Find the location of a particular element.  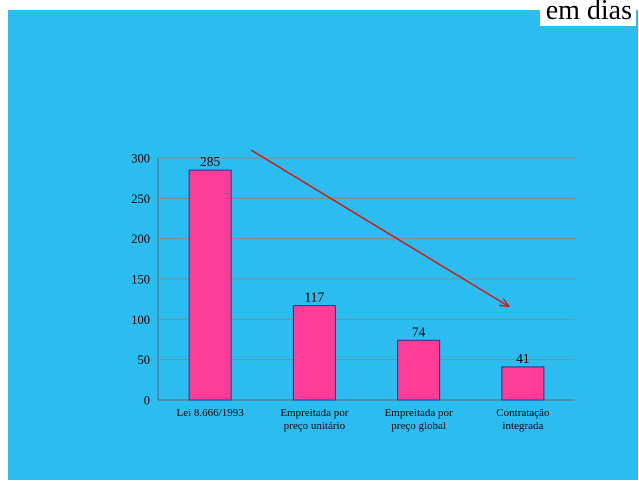

annotations is located at coordinates (379, 227).